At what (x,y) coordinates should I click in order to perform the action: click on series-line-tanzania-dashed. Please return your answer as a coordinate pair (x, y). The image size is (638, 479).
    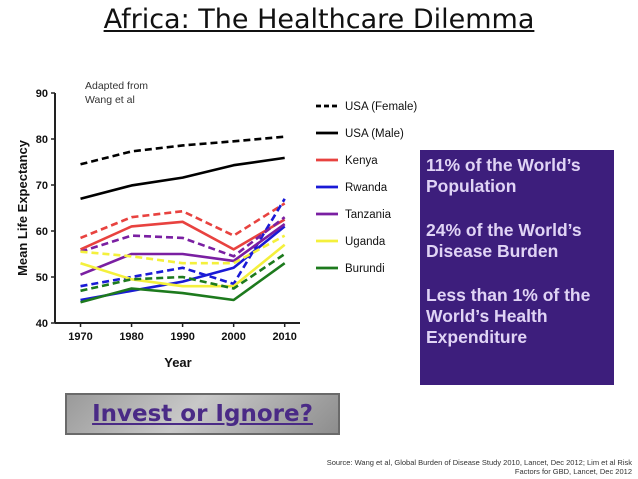
    Looking at the image, I should click on (183, 237).